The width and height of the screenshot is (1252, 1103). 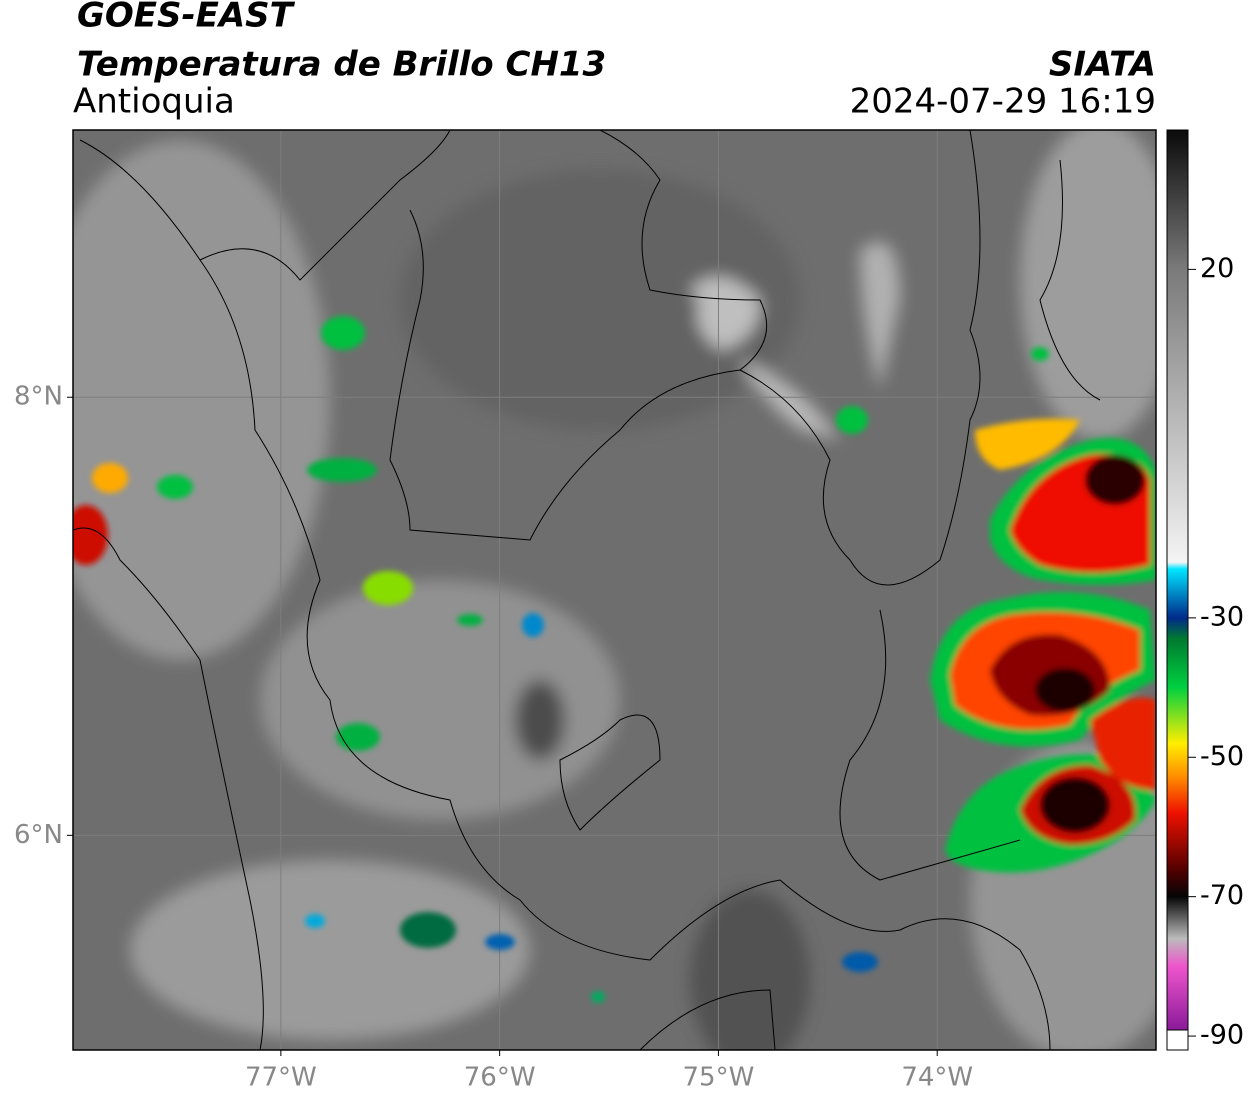 What do you see at coordinates (186, 18) in the screenshot?
I see `satellite-title: GOES-EAST` at bounding box center [186, 18].